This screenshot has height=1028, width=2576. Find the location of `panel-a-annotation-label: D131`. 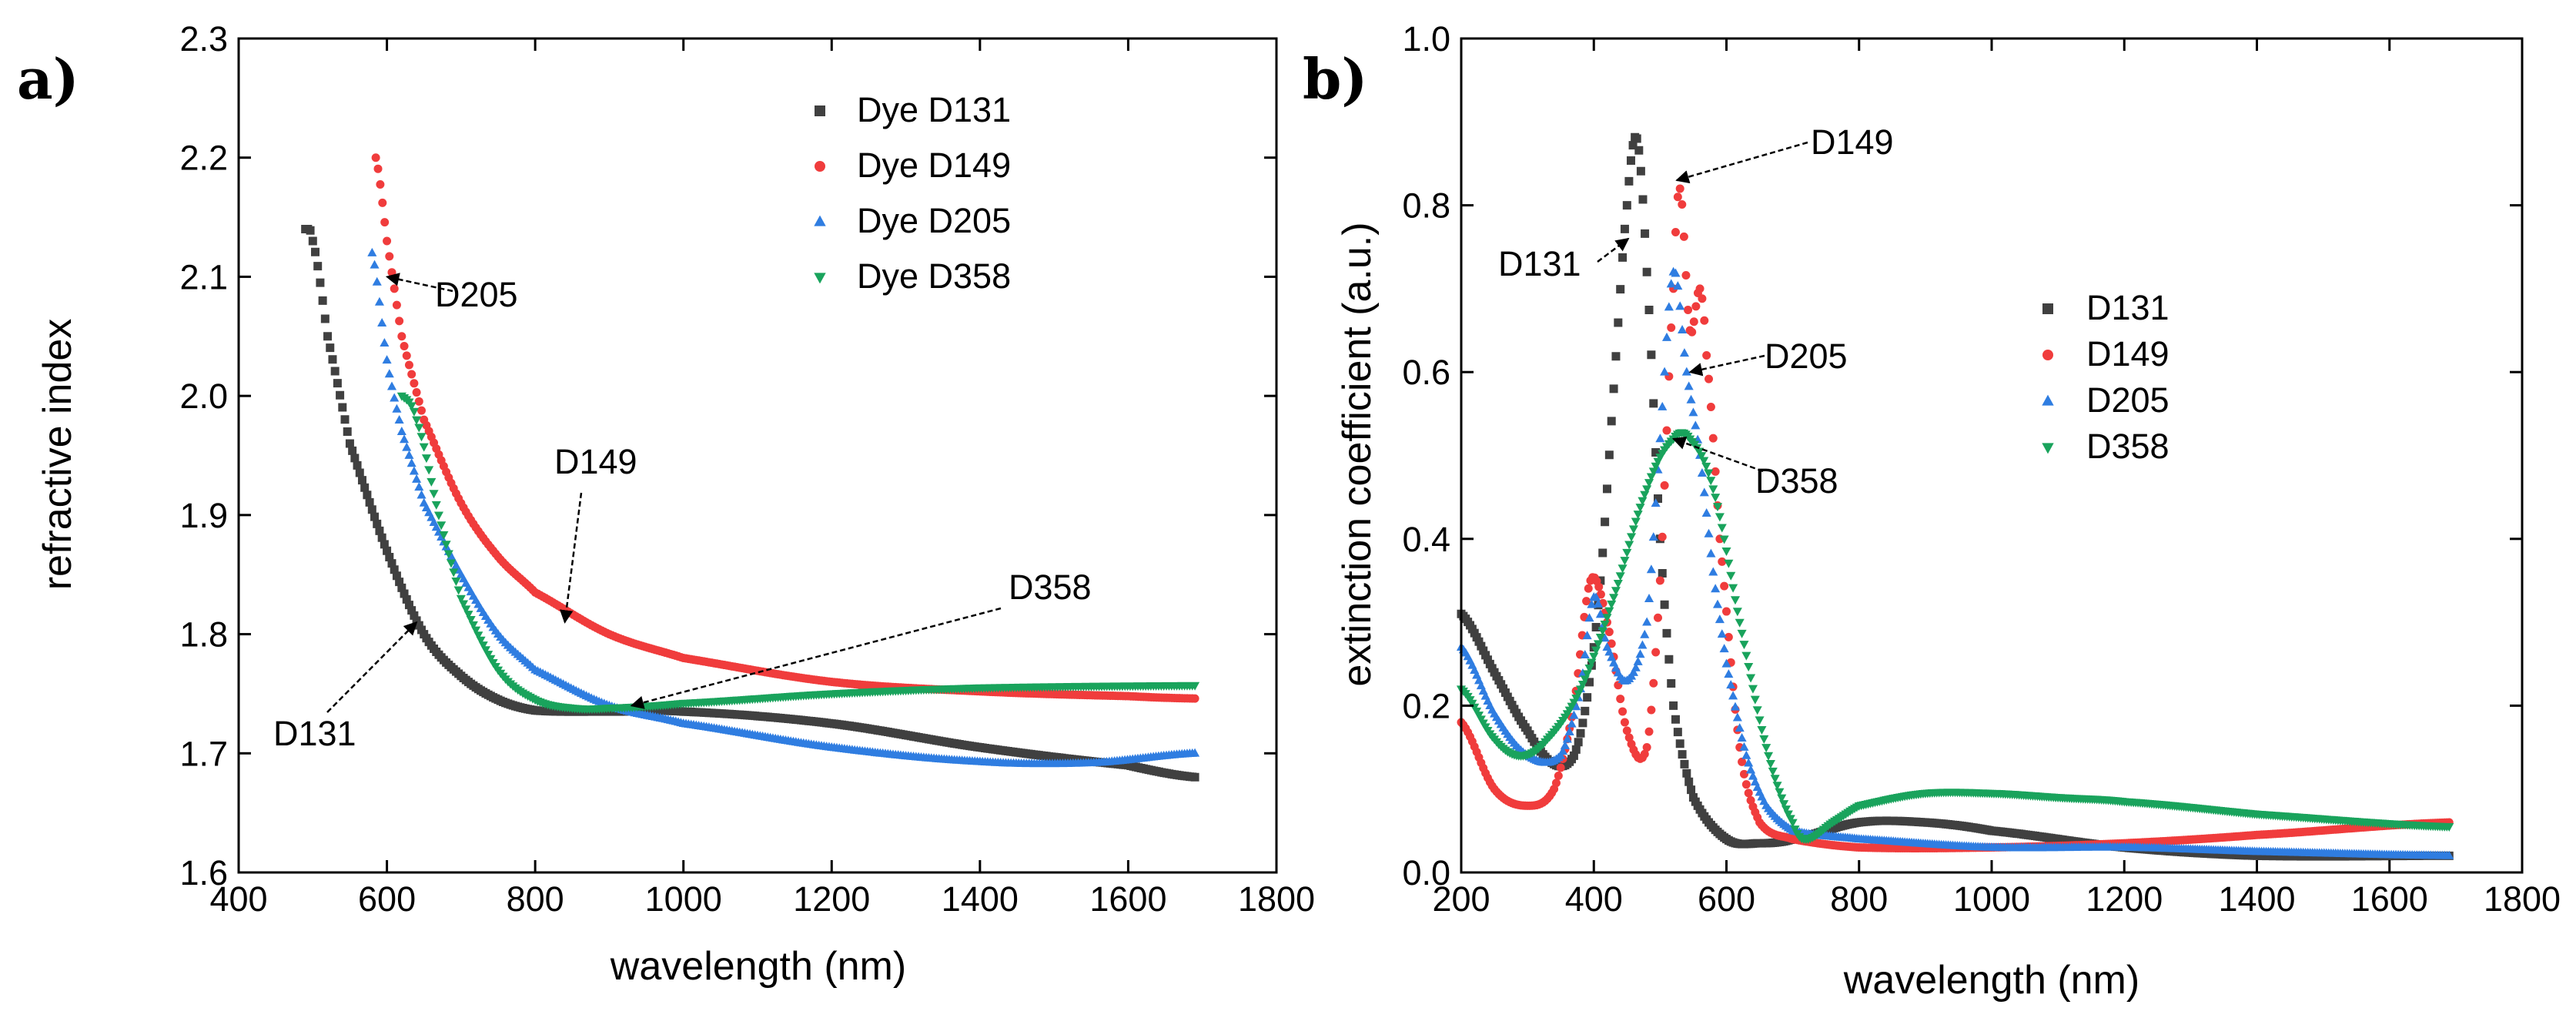

panel-a-annotation-label: D131 is located at coordinates (314, 733).